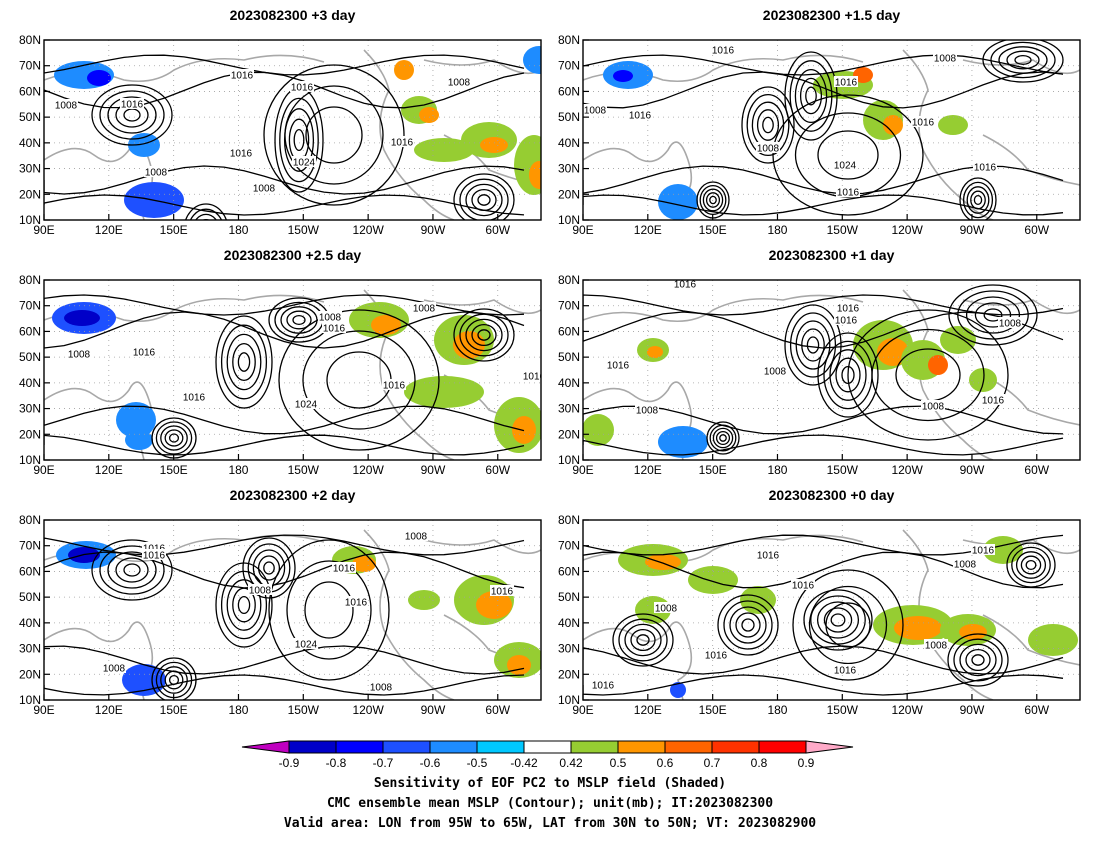 The image size is (1100, 850). I want to click on y-tick-label: 10N, so click(30, 700).